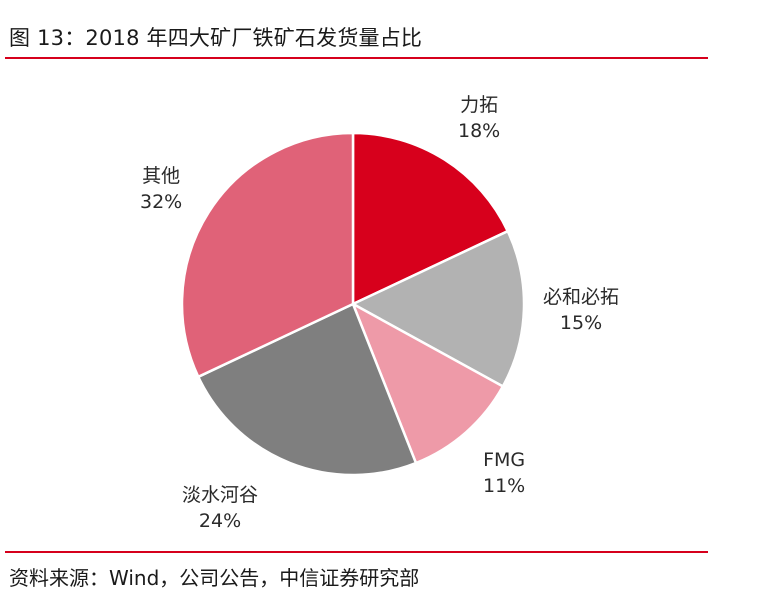  What do you see at coordinates (479, 105) in the screenshot?
I see `label-name: 力拓` at bounding box center [479, 105].